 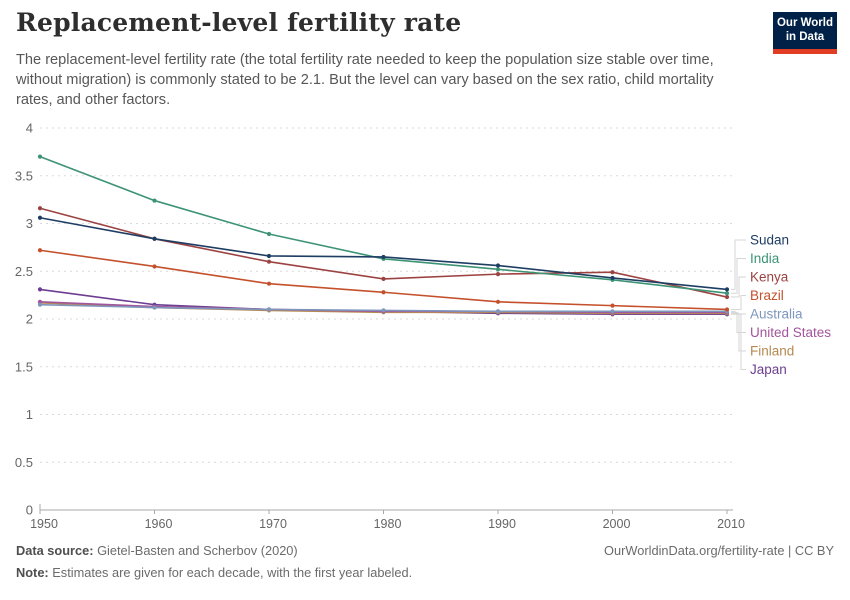 I want to click on owid-logo: Our World in Data, so click(x=805, y=33).